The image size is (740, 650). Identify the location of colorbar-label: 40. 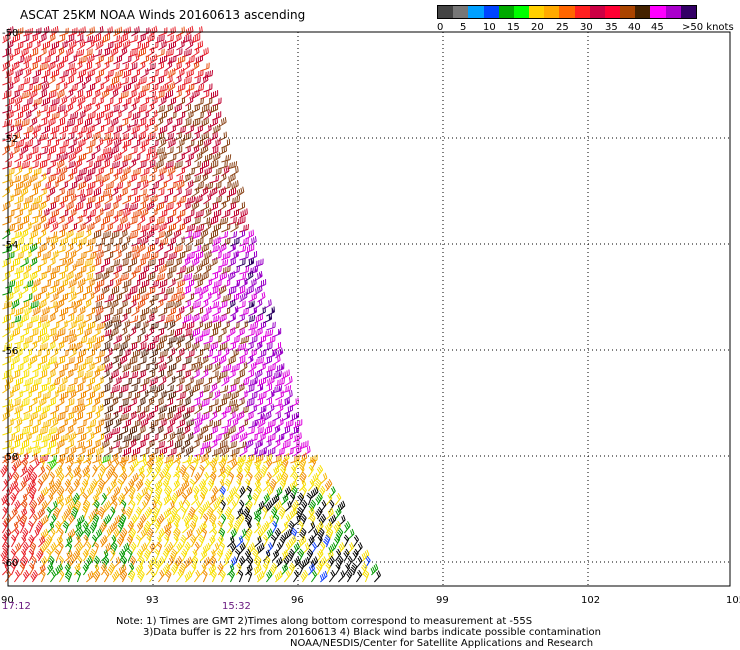
(634, 27).